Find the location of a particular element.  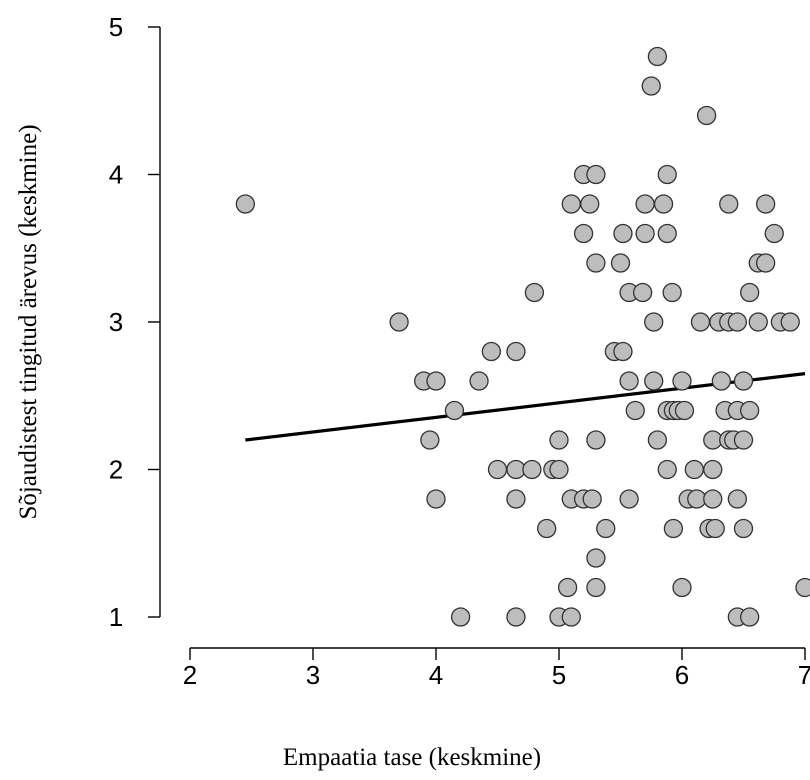

x-axis-title: Empaatia tase (keskmine) is located at coordinates (412, 757).